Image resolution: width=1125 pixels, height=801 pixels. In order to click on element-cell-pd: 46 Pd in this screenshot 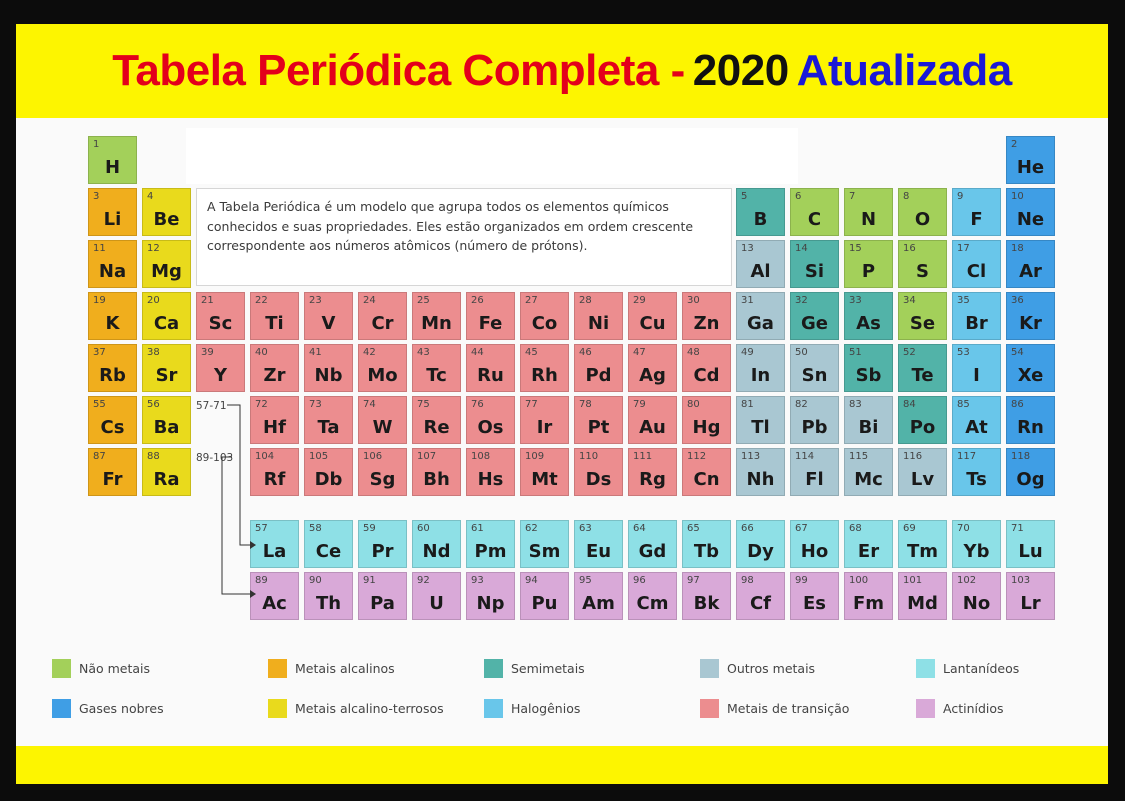, I will do `click(598, 368)`.